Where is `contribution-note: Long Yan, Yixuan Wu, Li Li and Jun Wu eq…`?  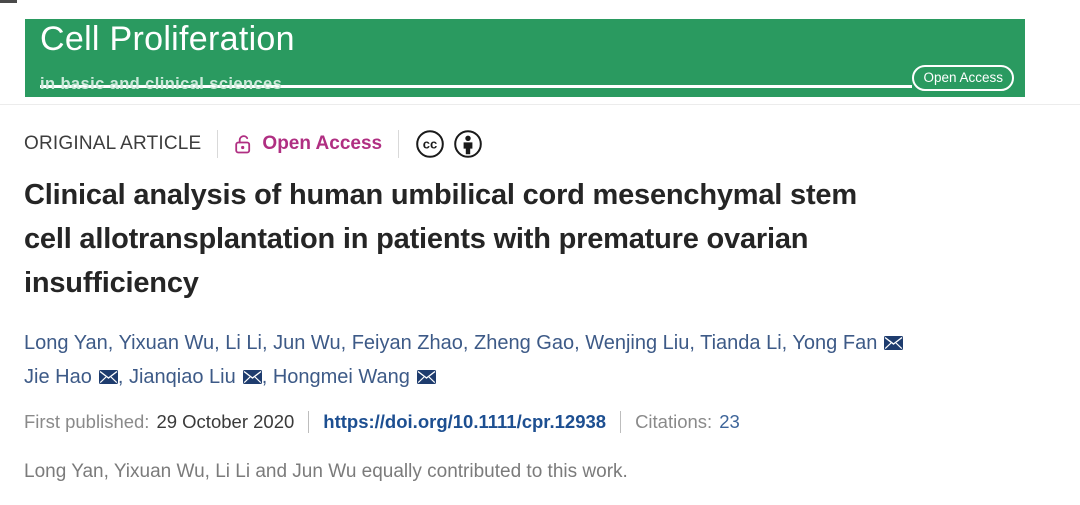
contribution-note: Long Yan, Yixuan Wu, Li Li and Jun Wu eq… is located at coordinates (326, 471).